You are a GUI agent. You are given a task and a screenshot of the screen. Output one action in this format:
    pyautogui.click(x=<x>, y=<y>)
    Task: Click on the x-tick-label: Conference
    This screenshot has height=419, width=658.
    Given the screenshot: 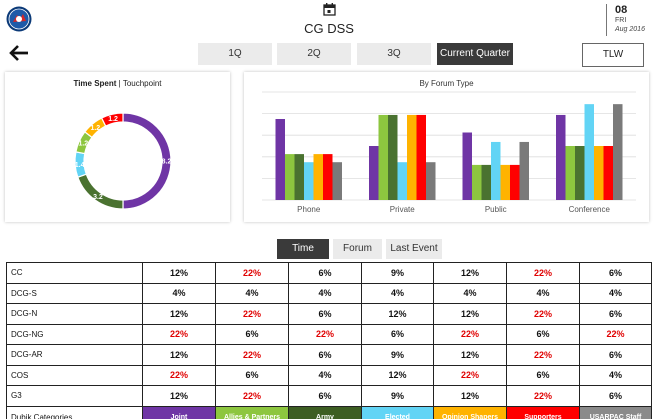 What is the action you would take?
    pyautogui.click(x=590, y=209)
    